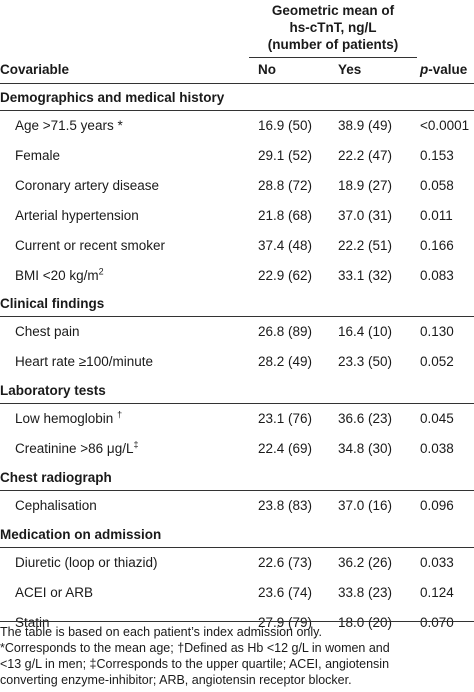 The width and height of the screenshot is (474, 692). What do you see at coordinates (267, 69) in the screenshot?
I see `column-header-no: No` at bounding box center [267, 69].